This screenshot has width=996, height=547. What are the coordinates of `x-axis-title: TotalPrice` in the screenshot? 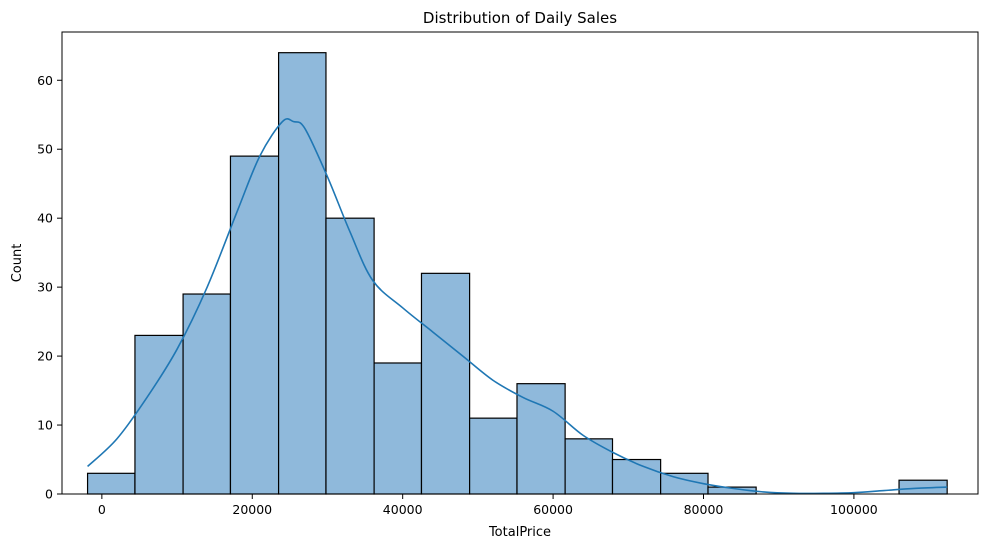 It's located at (519, 532).